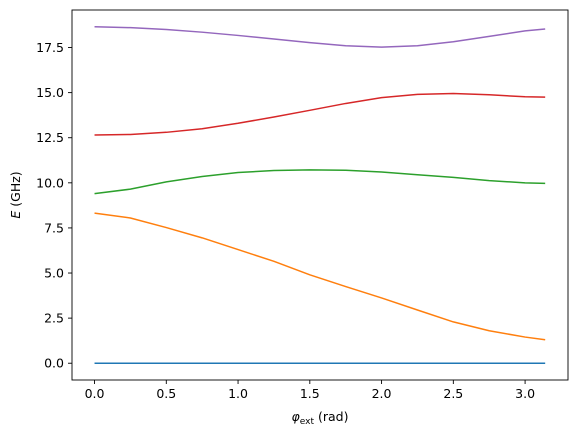 This screenshot has height=436, width=578. Describe the element at coordinates (50, 47) in the screenshot. I see `y-tick-label: 17.5` at that location.